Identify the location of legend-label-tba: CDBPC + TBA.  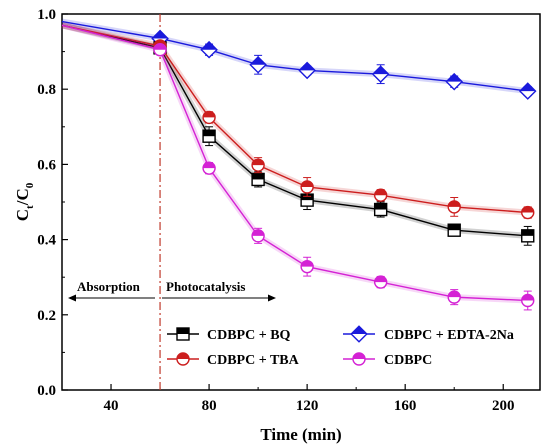
(253, 360).